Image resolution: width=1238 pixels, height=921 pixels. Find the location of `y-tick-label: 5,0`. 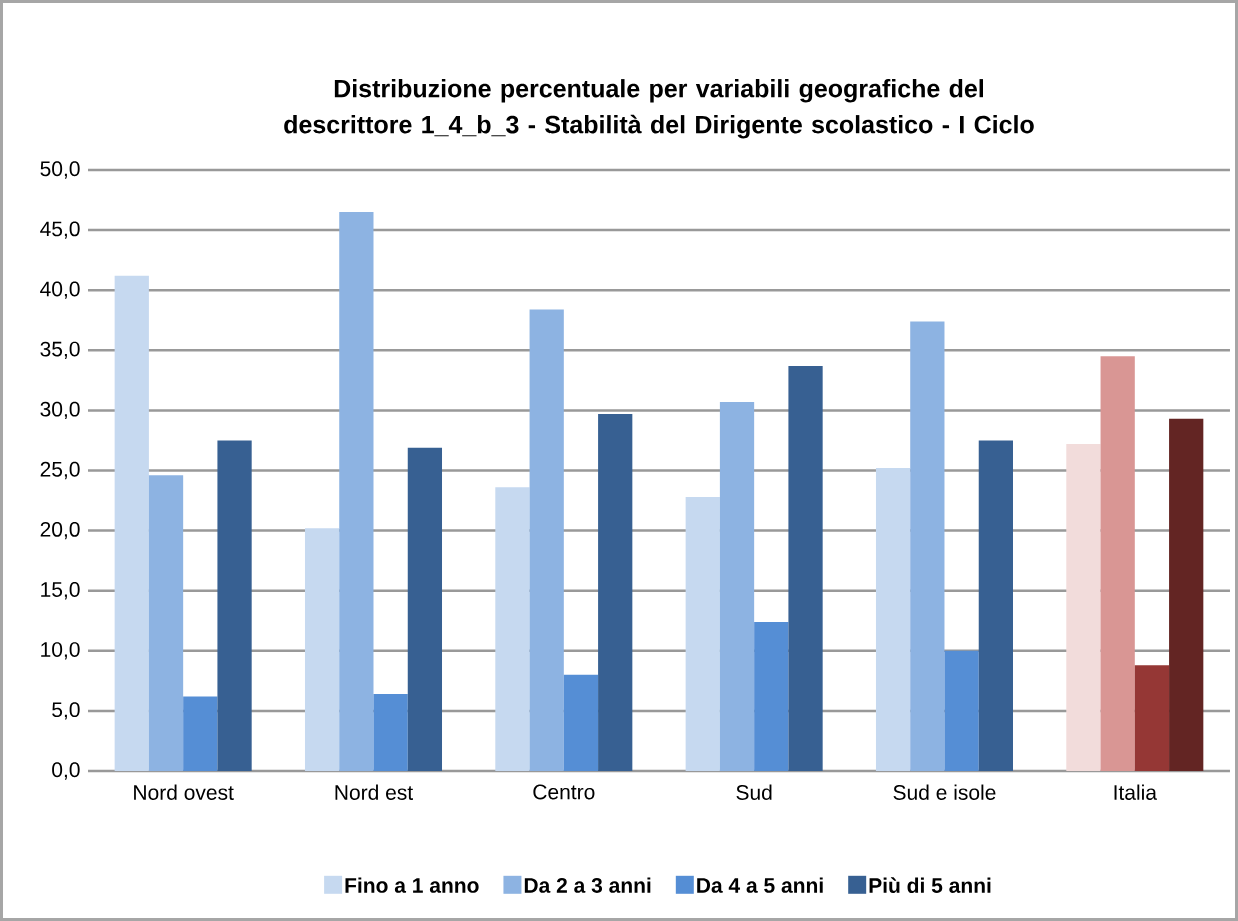

y-tick-label: 5,0 is located at coordinates (66, 711).